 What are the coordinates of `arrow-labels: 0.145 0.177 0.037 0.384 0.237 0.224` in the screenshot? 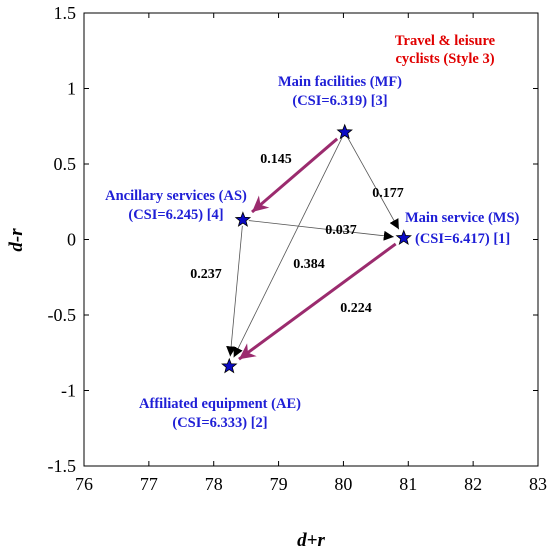 It's located at (297, 234).